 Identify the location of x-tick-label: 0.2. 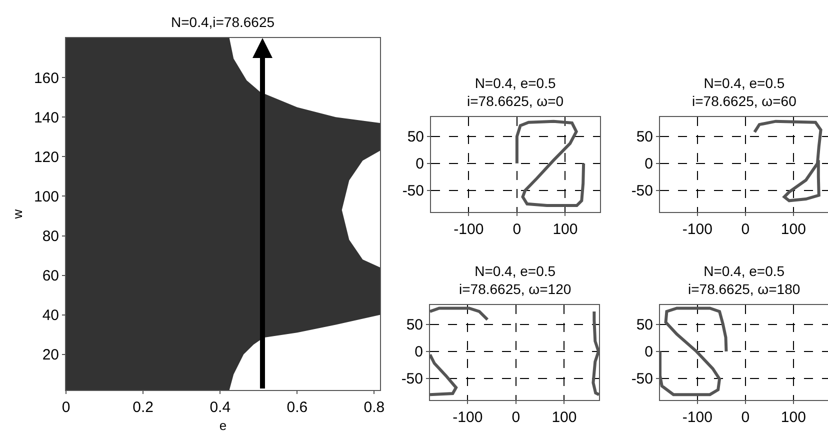
(143, 407).